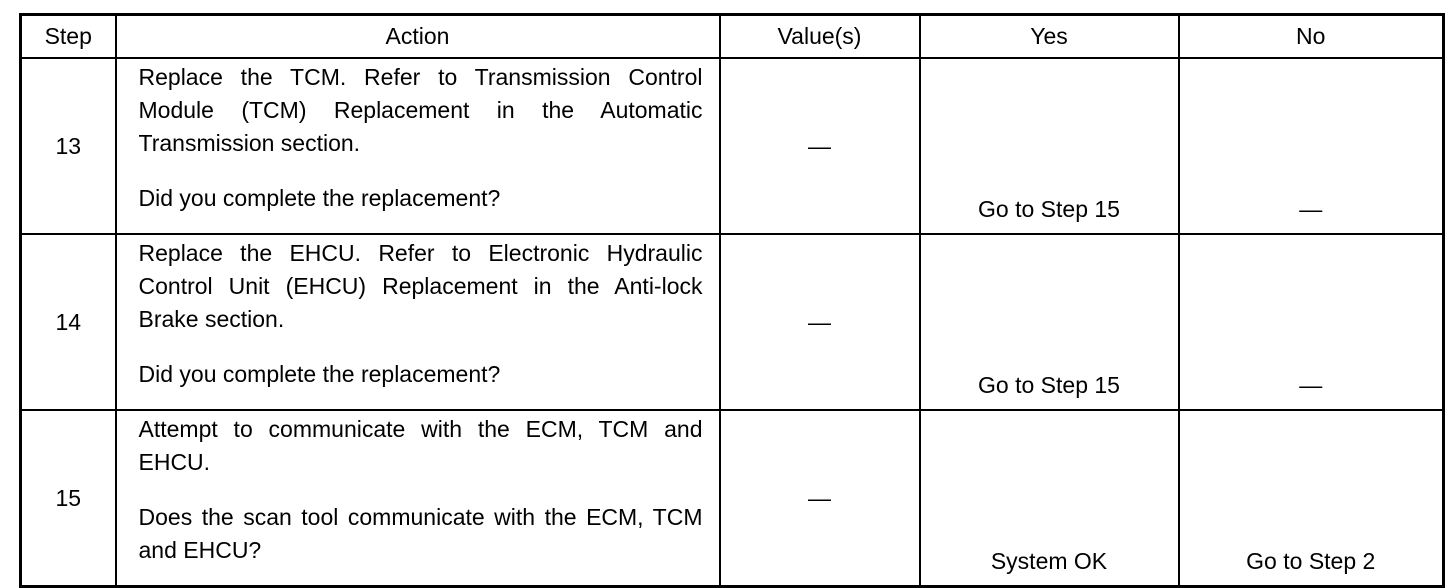  What do you see at coordinates (1311, 36) in the screenshot?
I see `header-no: No` at bounding box center [1311, 36].